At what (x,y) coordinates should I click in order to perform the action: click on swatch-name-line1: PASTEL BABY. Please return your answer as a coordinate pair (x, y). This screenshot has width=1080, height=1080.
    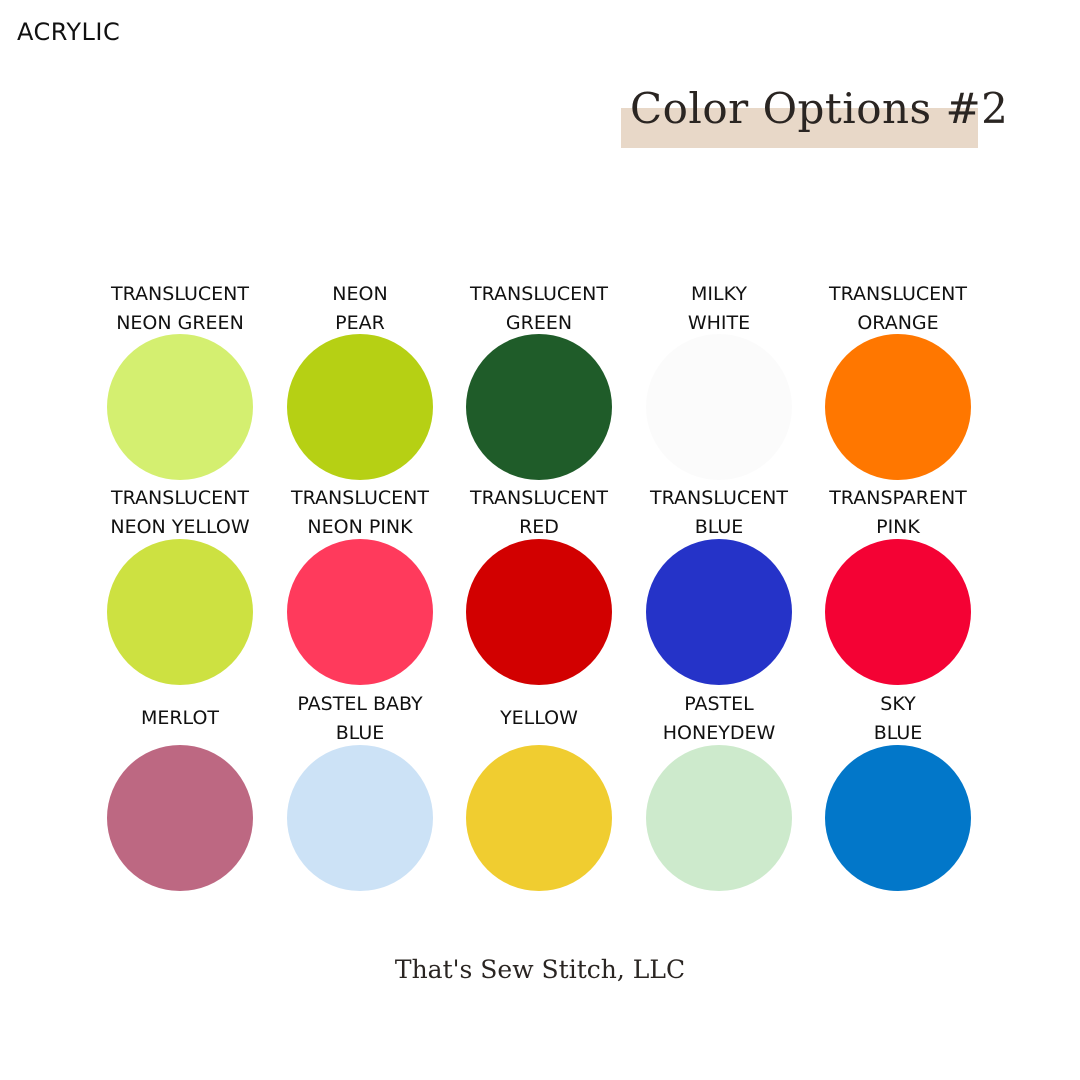
    Looking at the image, I should click on (360, 704).